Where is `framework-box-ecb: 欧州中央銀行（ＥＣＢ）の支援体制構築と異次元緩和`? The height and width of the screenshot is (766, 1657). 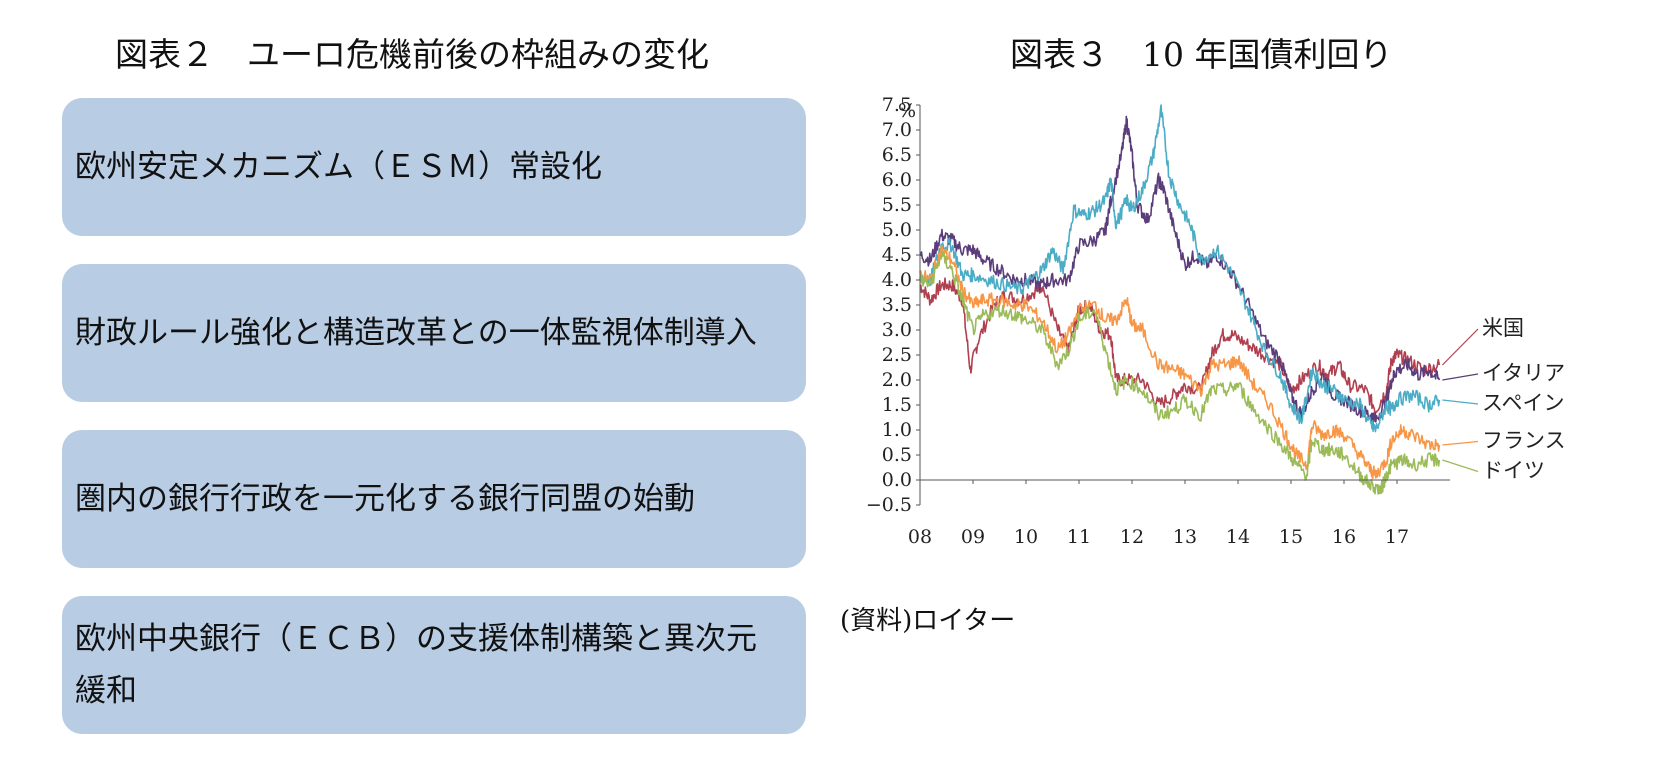
framework-box-ecb: 欧州中央銀行（ＥＣＢ）の支援体制構築と異次元緩和 is located at coordinates (434, 665).